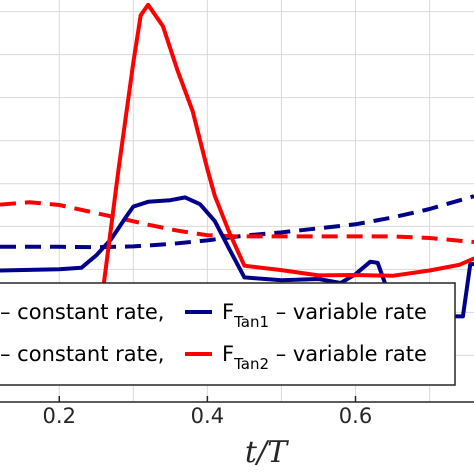 This screenshot has height=474, width=474. I want to click on x-tick-label: 0.6, so click(355, 416).